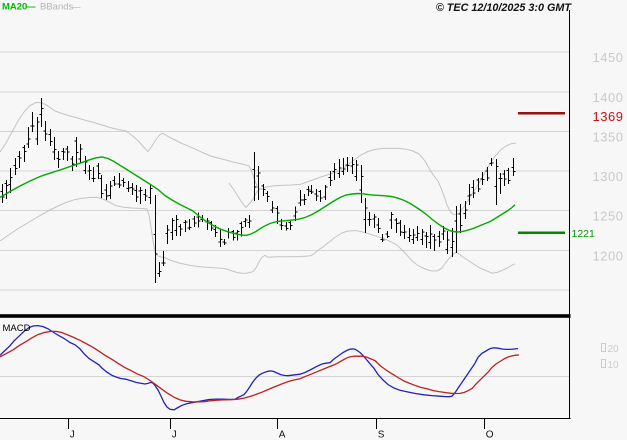 Image resolution: width=627 pixels, height=440 pixels. What do you see at coordinates (608, 116) in the screenshot?
I see `svg-text: 1369` at bounding box center [608, 116].